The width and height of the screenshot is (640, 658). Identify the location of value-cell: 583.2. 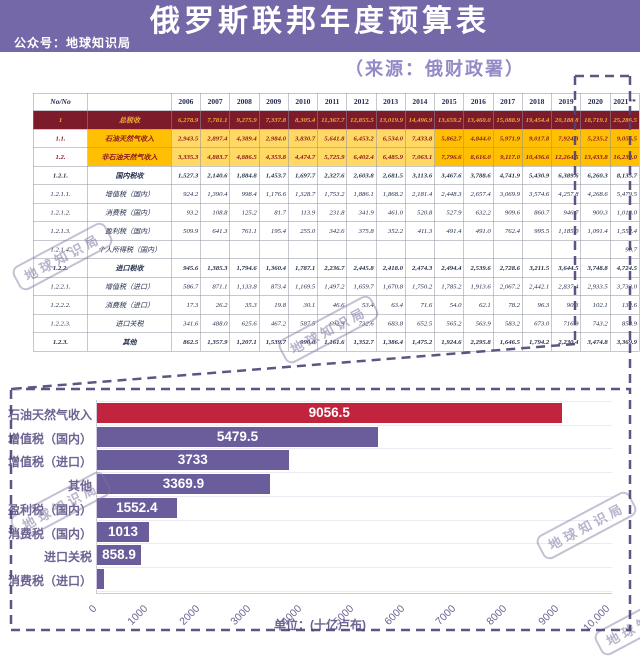
(507, 323).